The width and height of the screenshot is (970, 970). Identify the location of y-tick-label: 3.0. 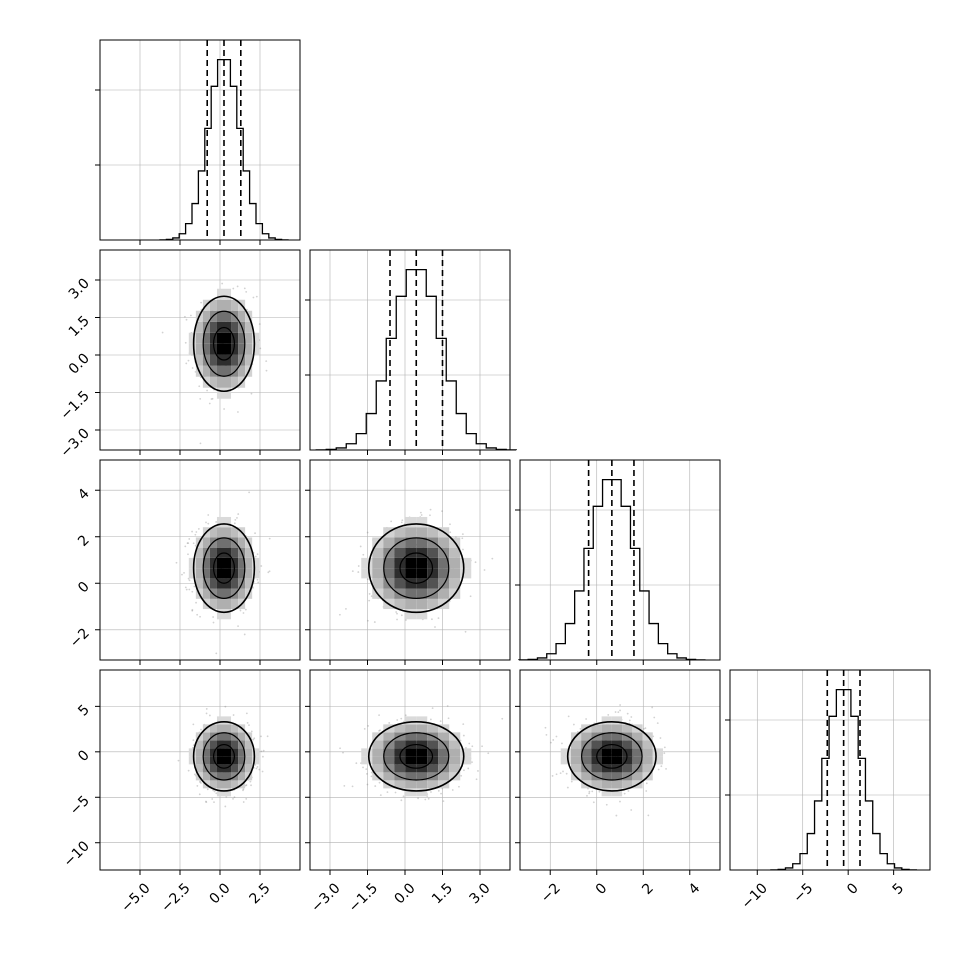
(79, 289).